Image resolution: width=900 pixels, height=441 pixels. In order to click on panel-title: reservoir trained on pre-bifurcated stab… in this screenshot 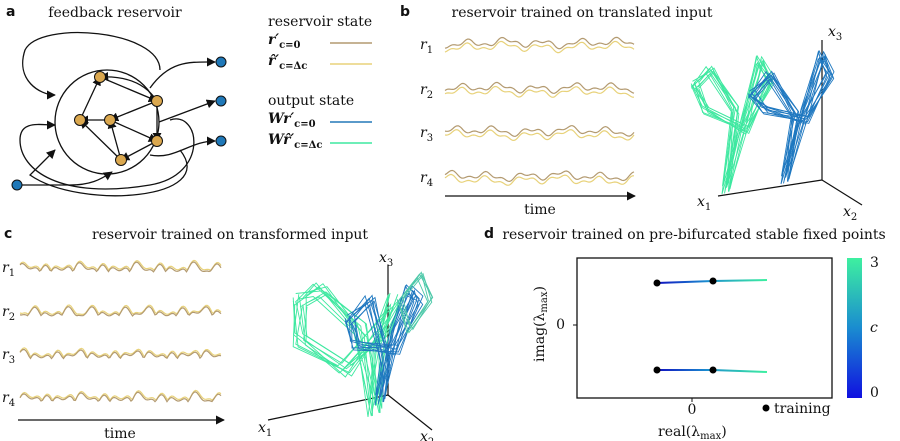, I will do `click(693, 235)`.